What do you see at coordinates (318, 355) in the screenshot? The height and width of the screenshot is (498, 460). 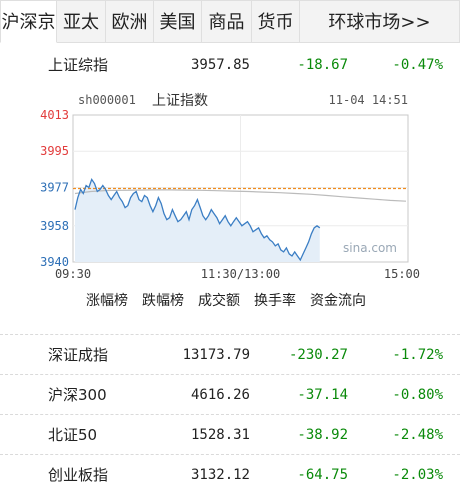 I see `index-change: -230.27` at bounding box center [318, 355].